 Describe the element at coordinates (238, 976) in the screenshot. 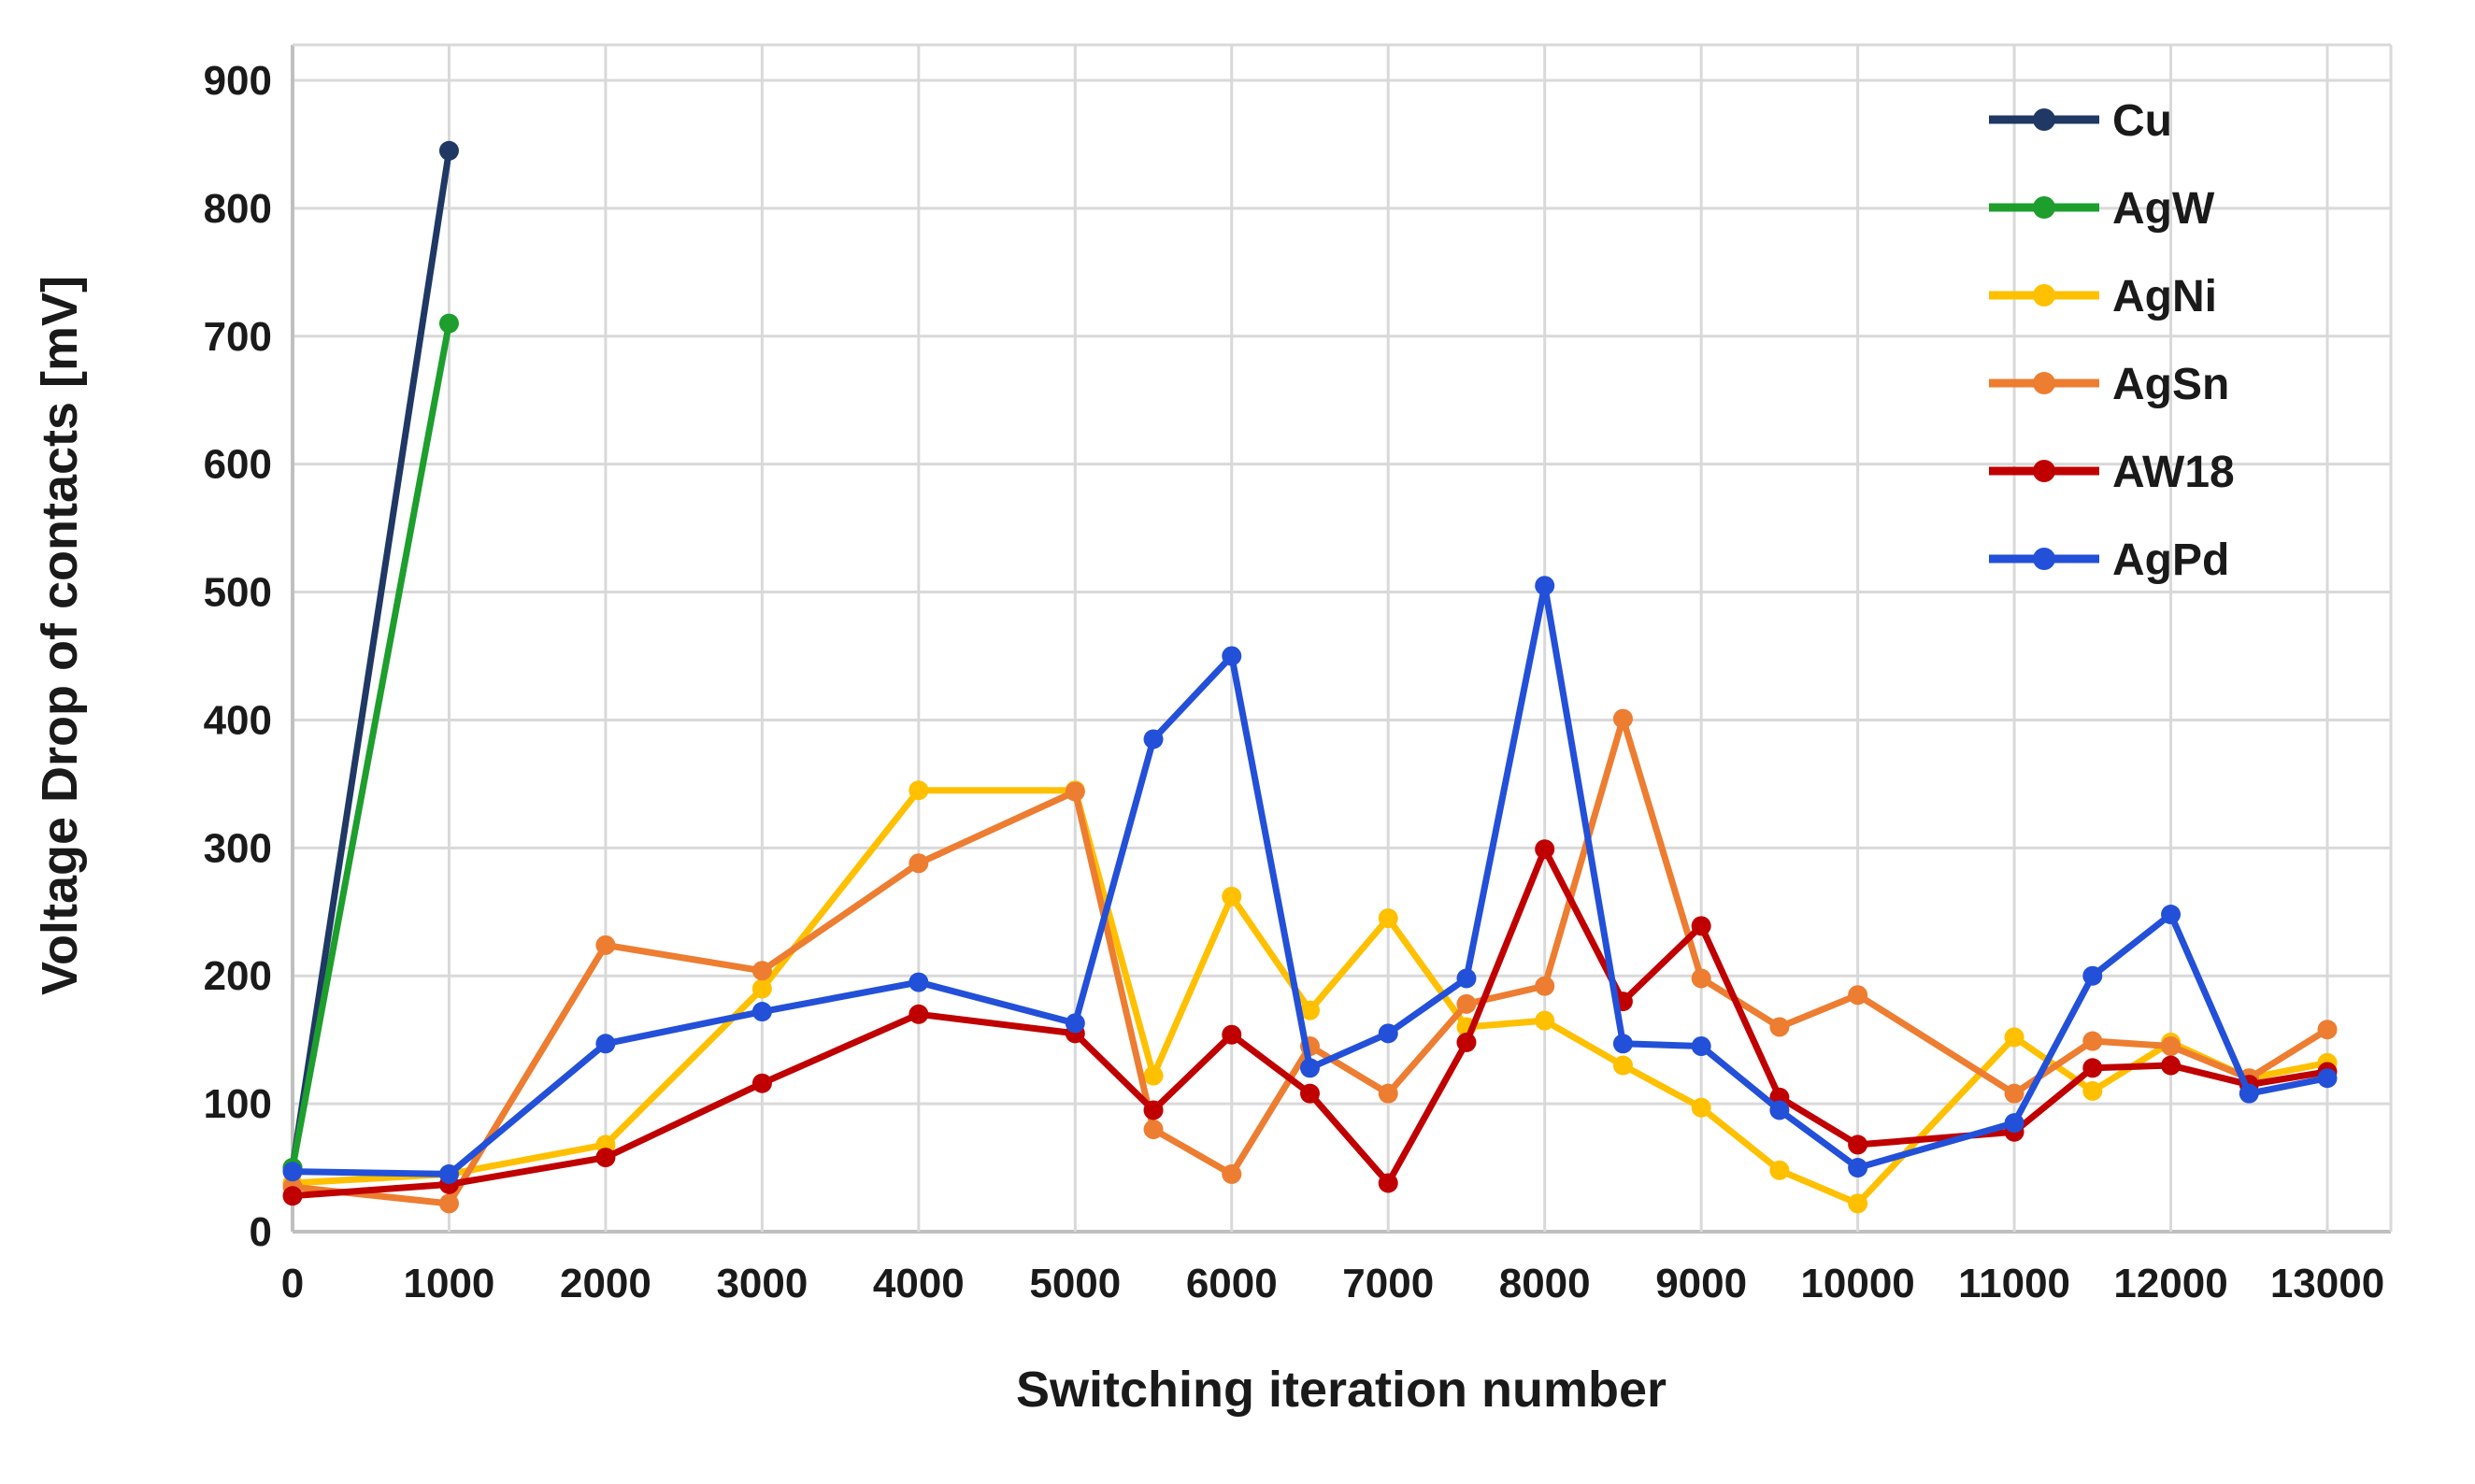

I see `y-tick-label: 200` at that location.